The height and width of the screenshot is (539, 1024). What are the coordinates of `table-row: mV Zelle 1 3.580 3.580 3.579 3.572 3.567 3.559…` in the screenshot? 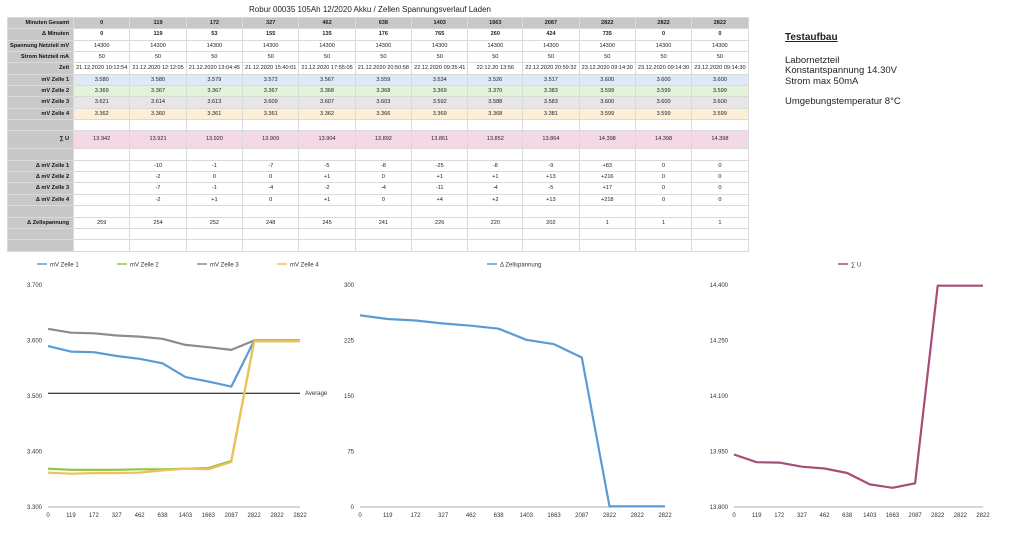 It's located at (377, 80).